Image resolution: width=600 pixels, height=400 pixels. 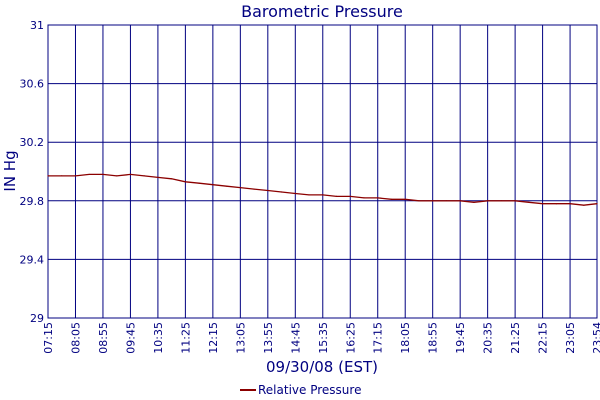 What do you see at coordinates (130, 338) in the screenshot?
I see `x-tick-label-3: 09:45` at bounding box center [130, 338].